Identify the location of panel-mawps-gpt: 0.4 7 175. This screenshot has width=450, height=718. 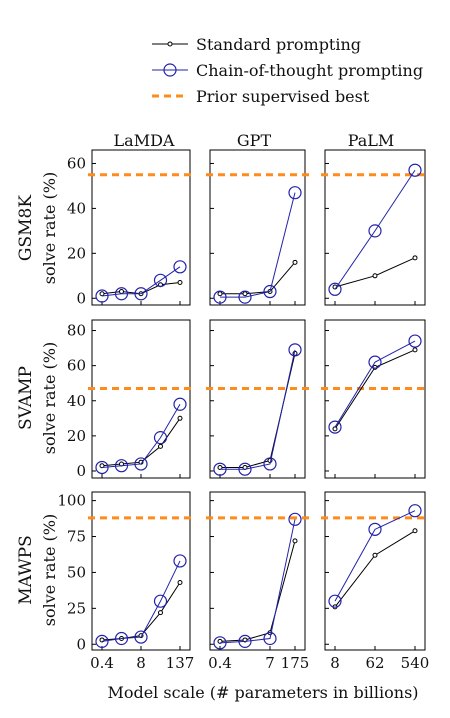
(258, 581).